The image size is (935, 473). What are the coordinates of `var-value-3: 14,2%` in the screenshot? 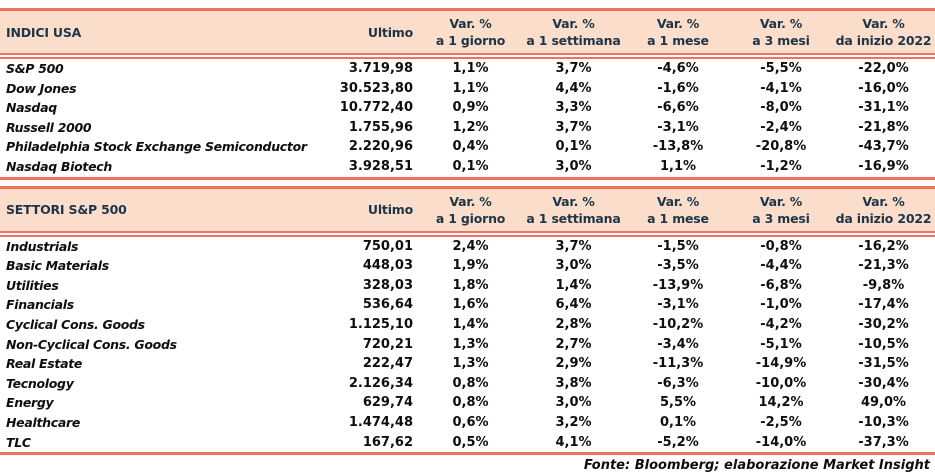 It's located at (781, 403).